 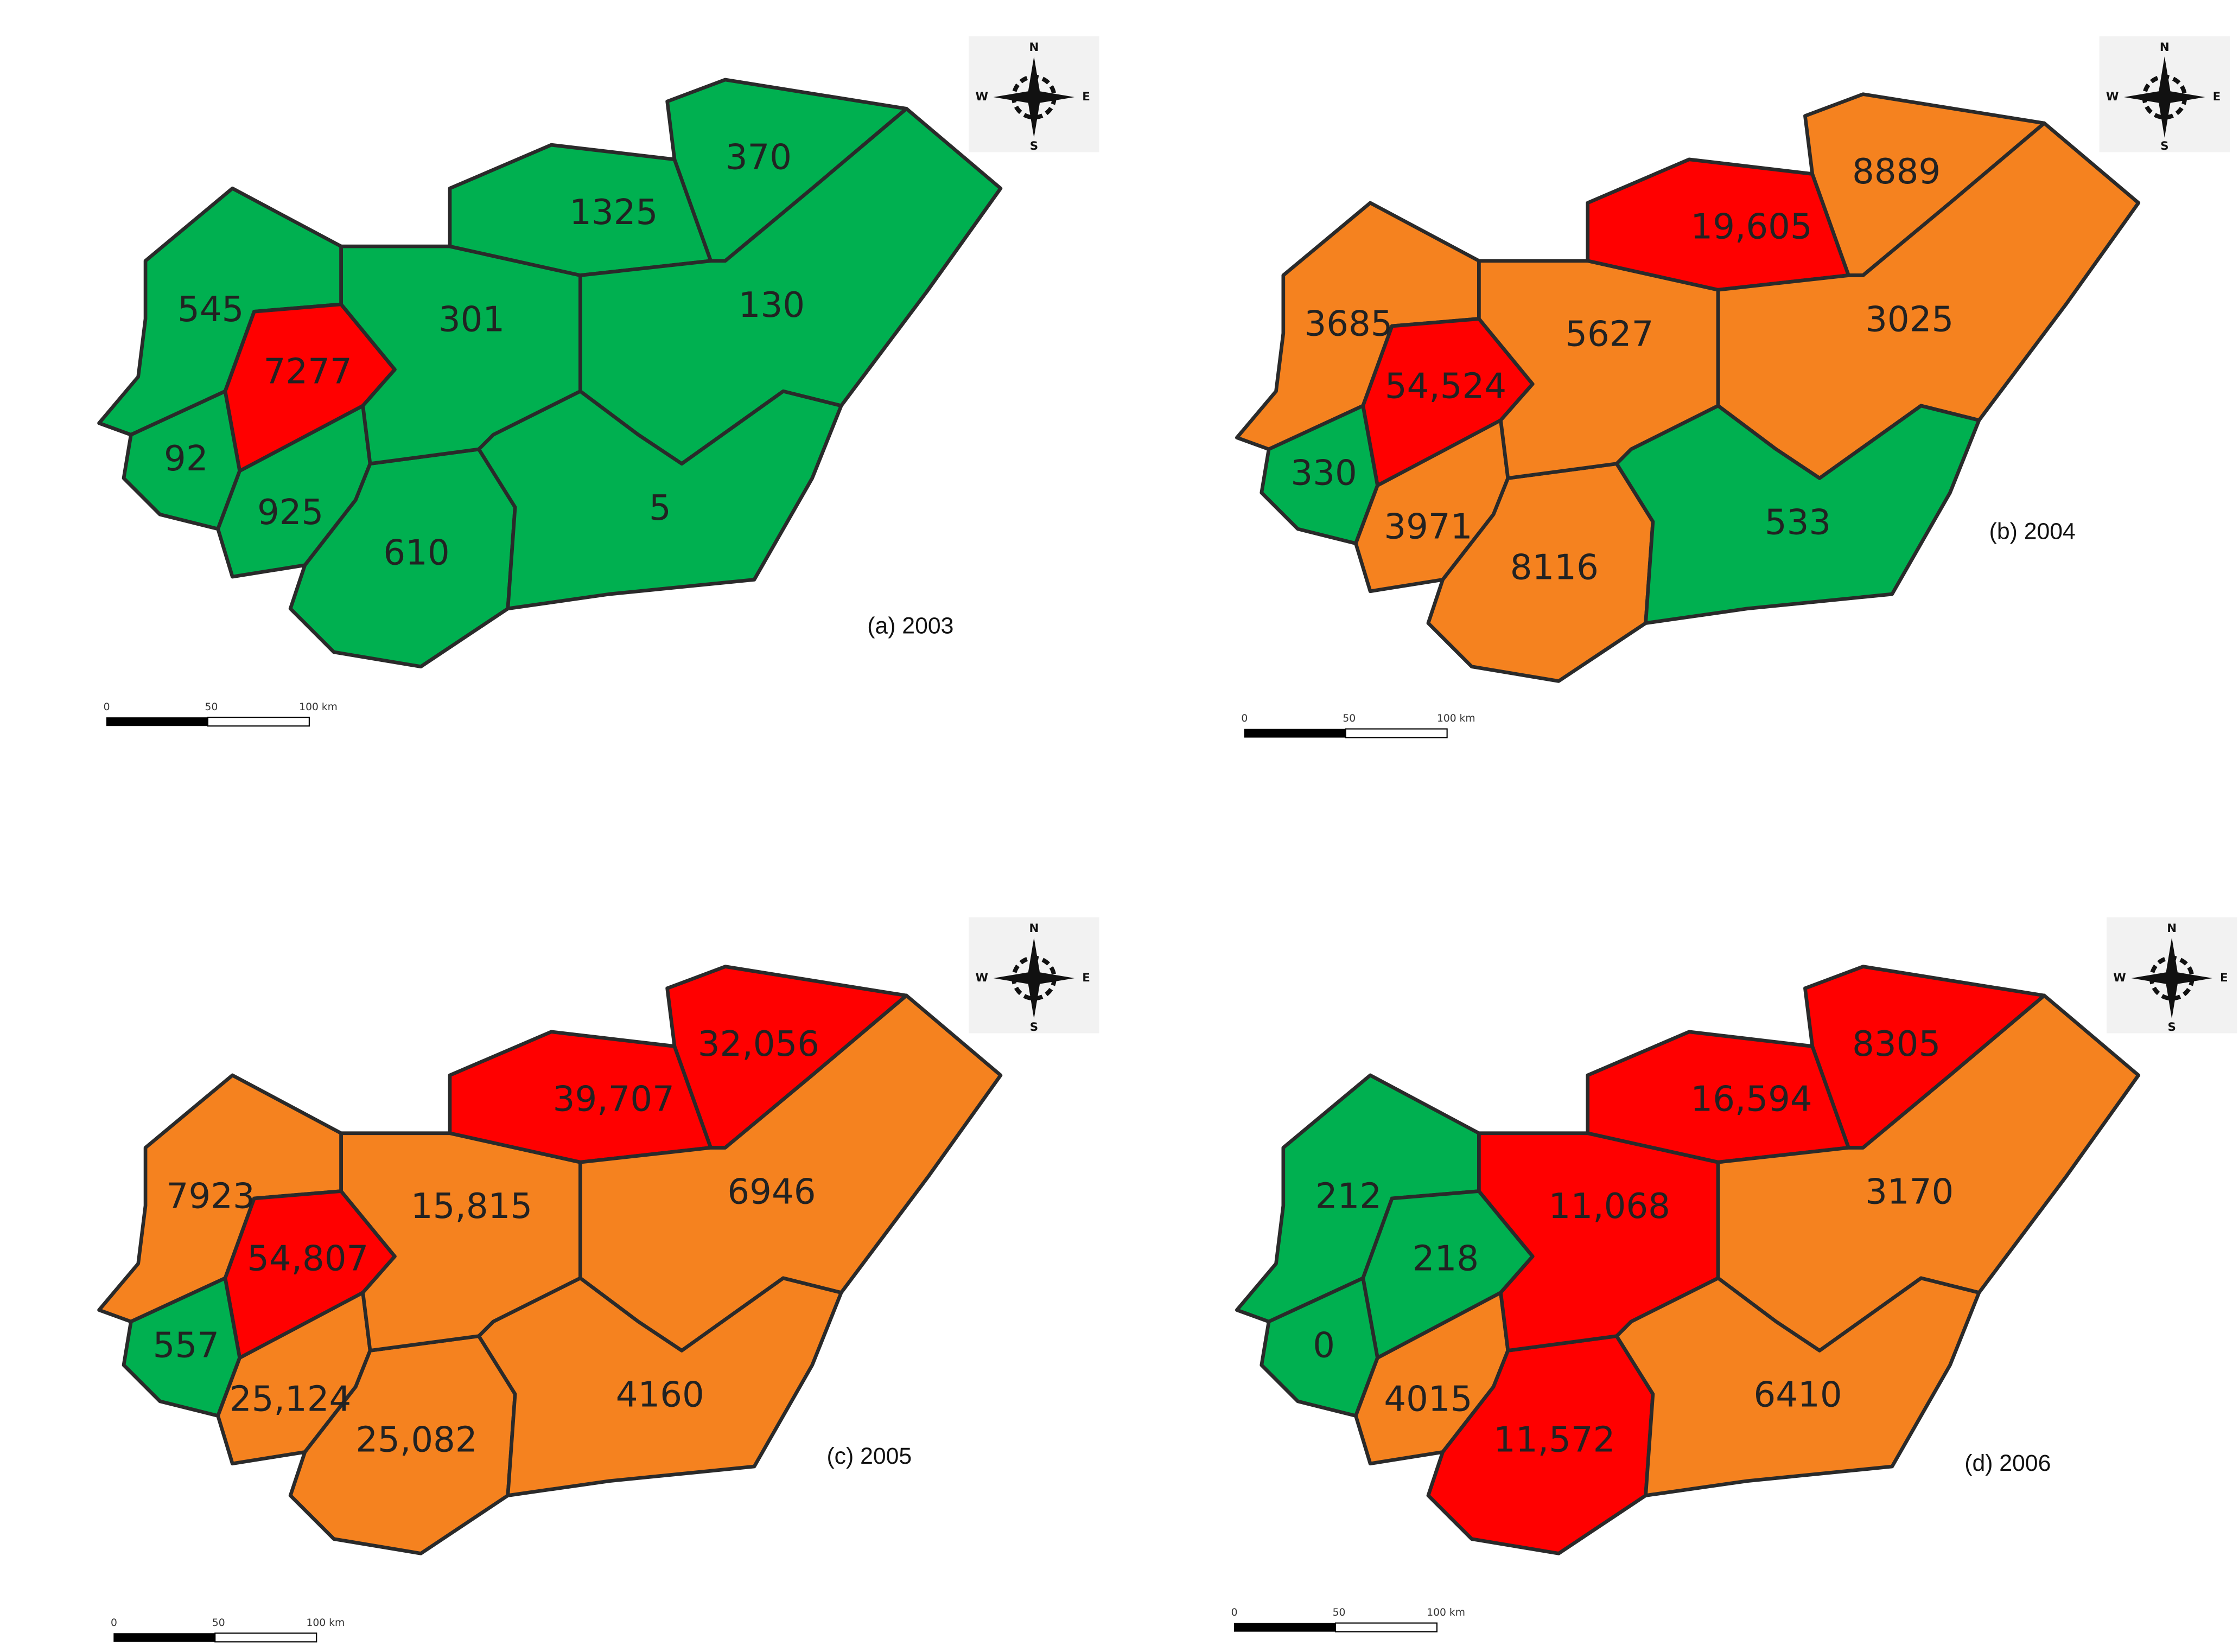 I want to click on caption: (d) 2006, so click(x=2008, y=1463).